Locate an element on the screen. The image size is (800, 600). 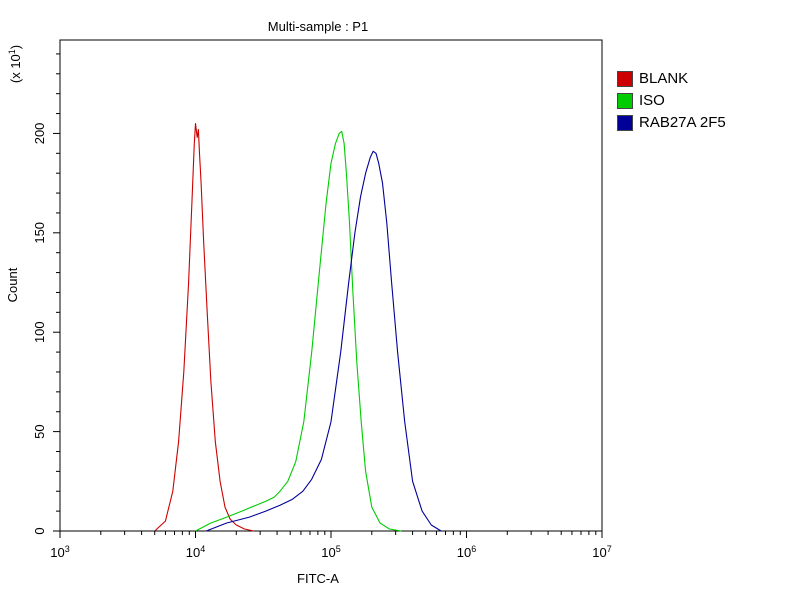
y-axis-label: Count is located at coordinates (12, 284).